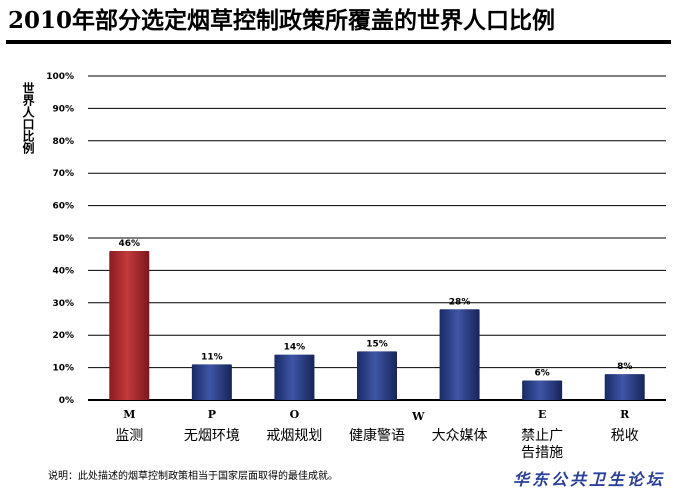 This screenshot has height=497, width=675. What do you see at coordinates (63, 369) in the screenshot?
I see `y-tick-label: 10%` at bounding box center [63, 369].